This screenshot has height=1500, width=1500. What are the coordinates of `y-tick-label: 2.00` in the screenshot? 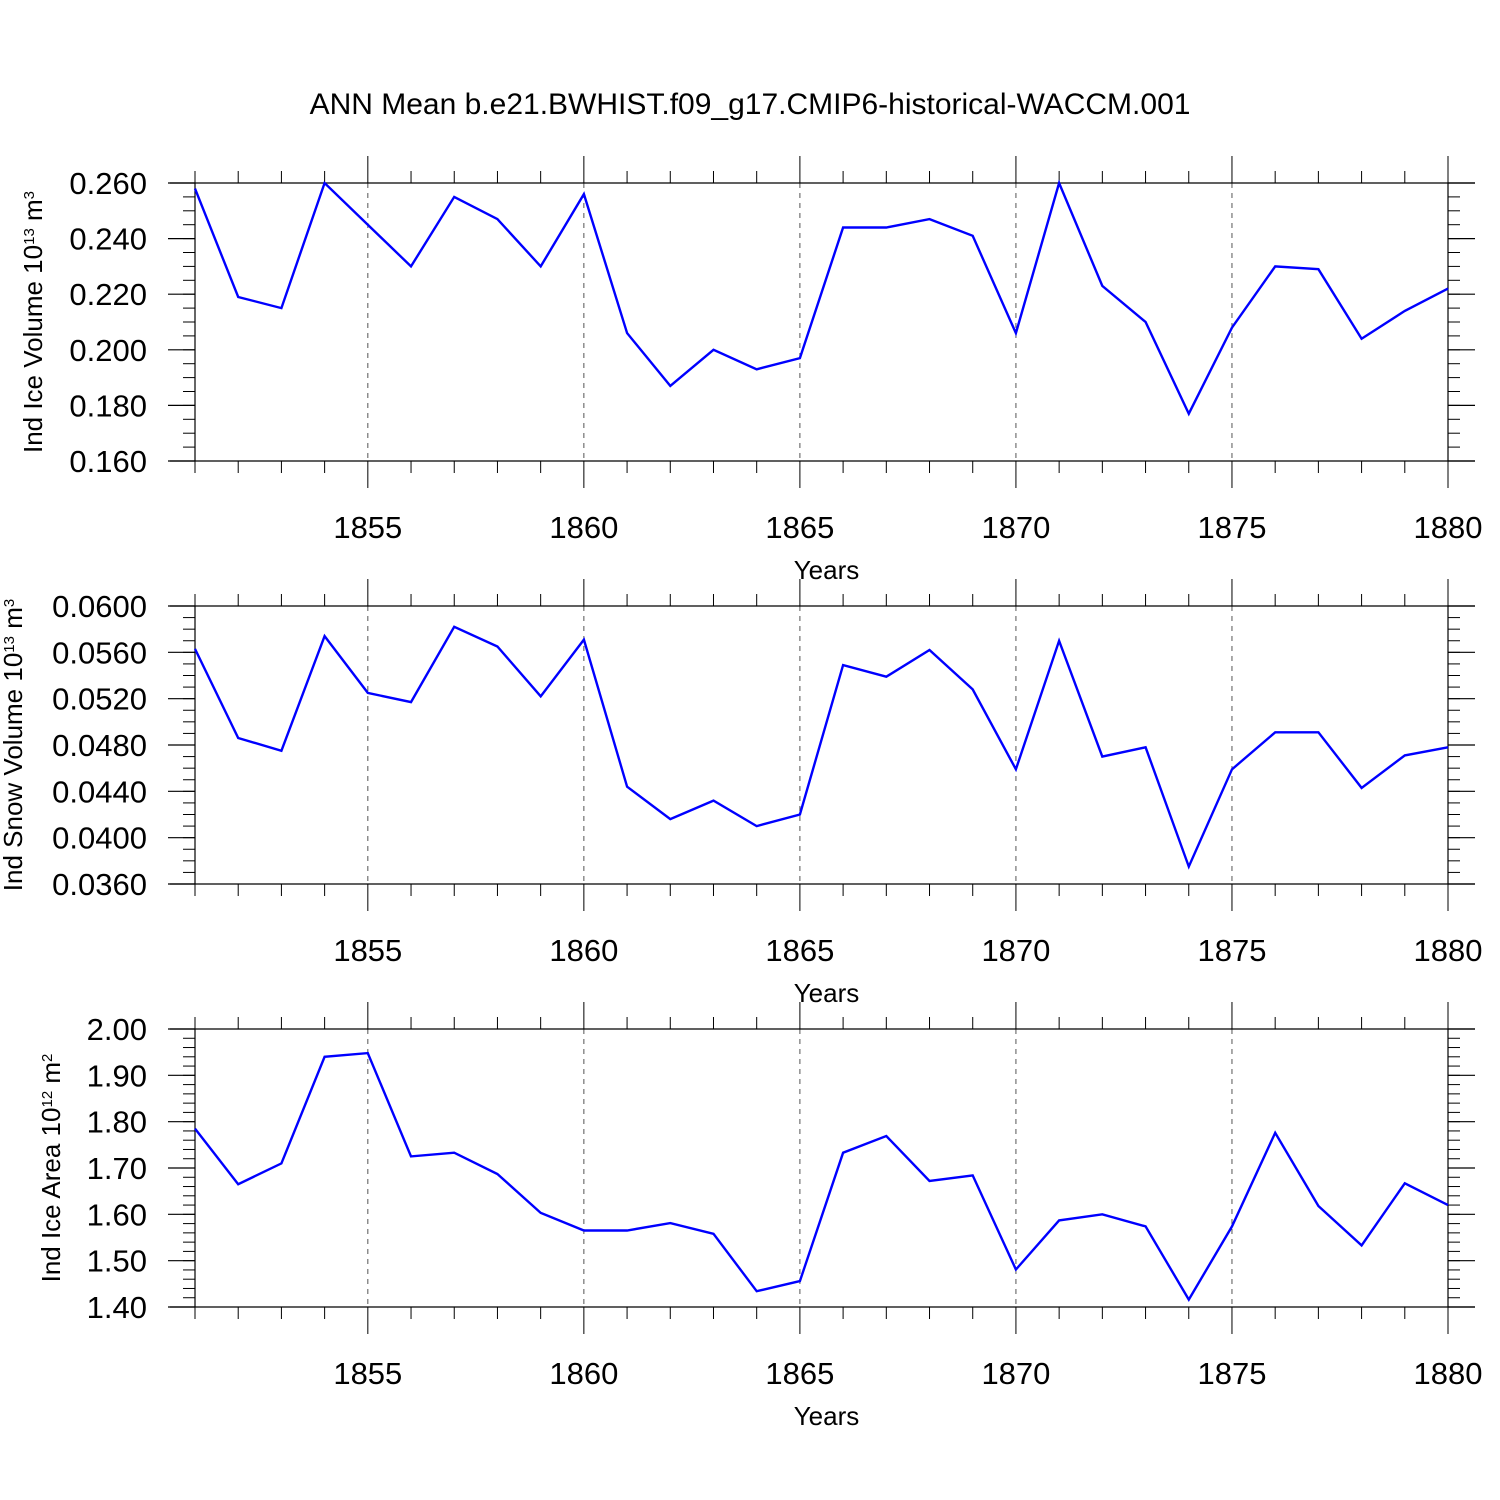 It's located at (117, 1029).